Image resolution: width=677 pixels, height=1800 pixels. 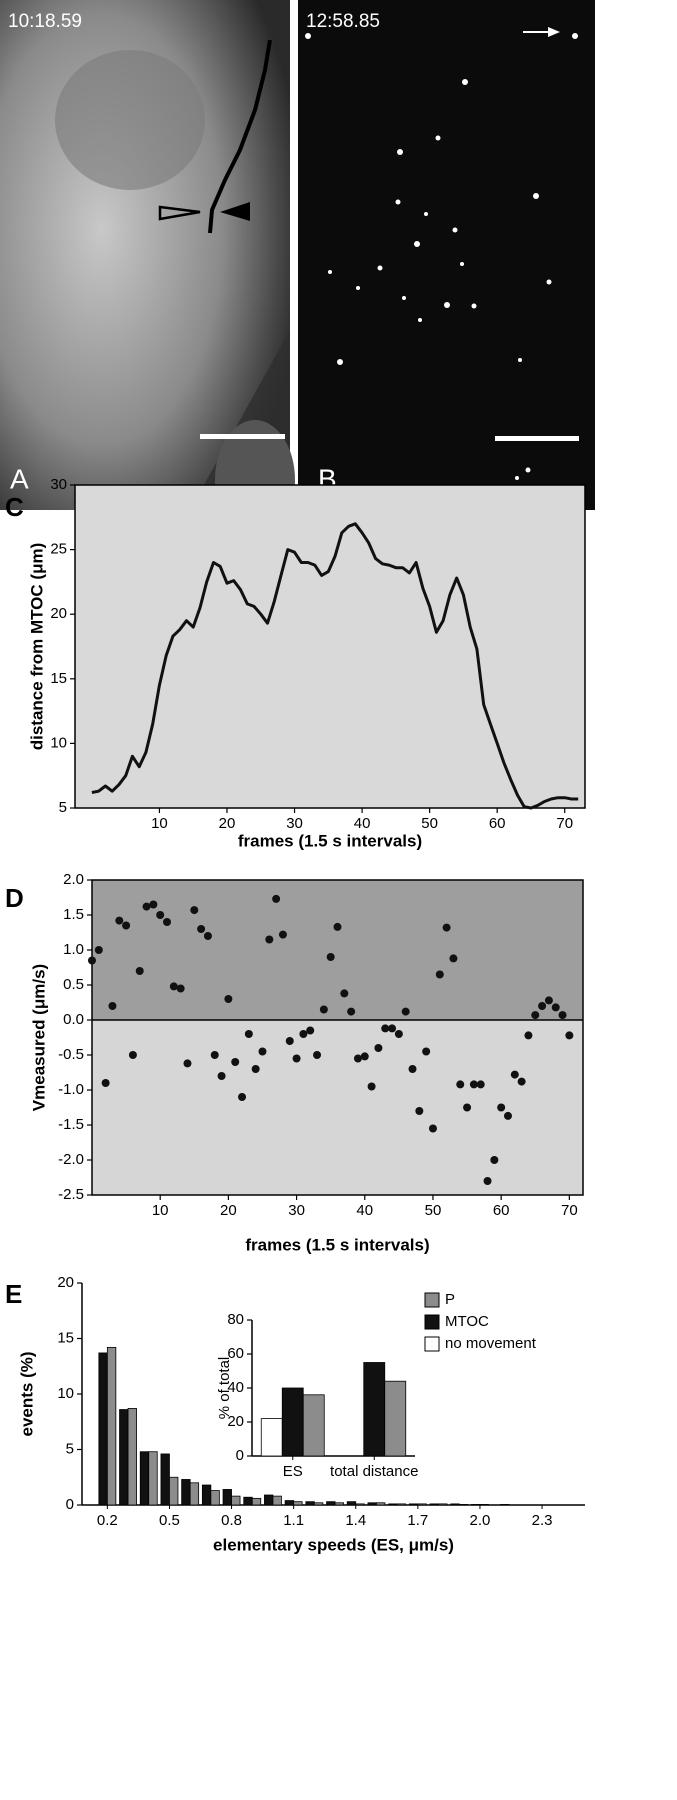 What do you see at coordinates (14, 898) in the screenshot?
I see `panel-label: D` at bounding box center [14, 898].